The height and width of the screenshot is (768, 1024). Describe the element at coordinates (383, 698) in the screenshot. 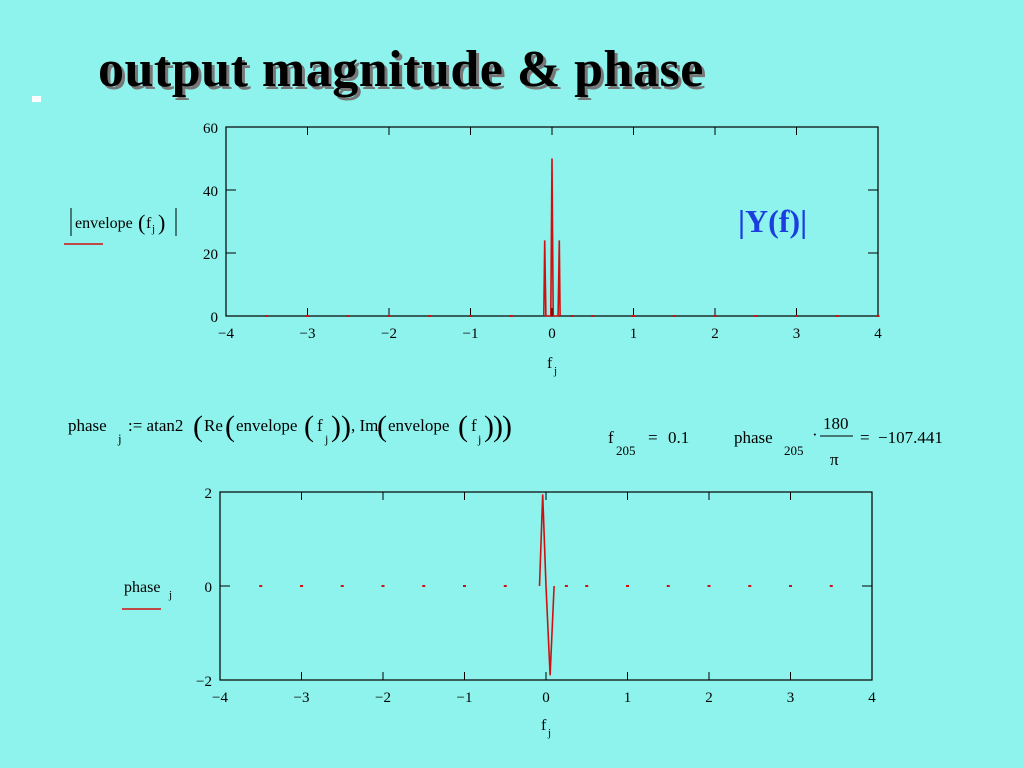

I see `chart2-xtick-label: −2` at that location.